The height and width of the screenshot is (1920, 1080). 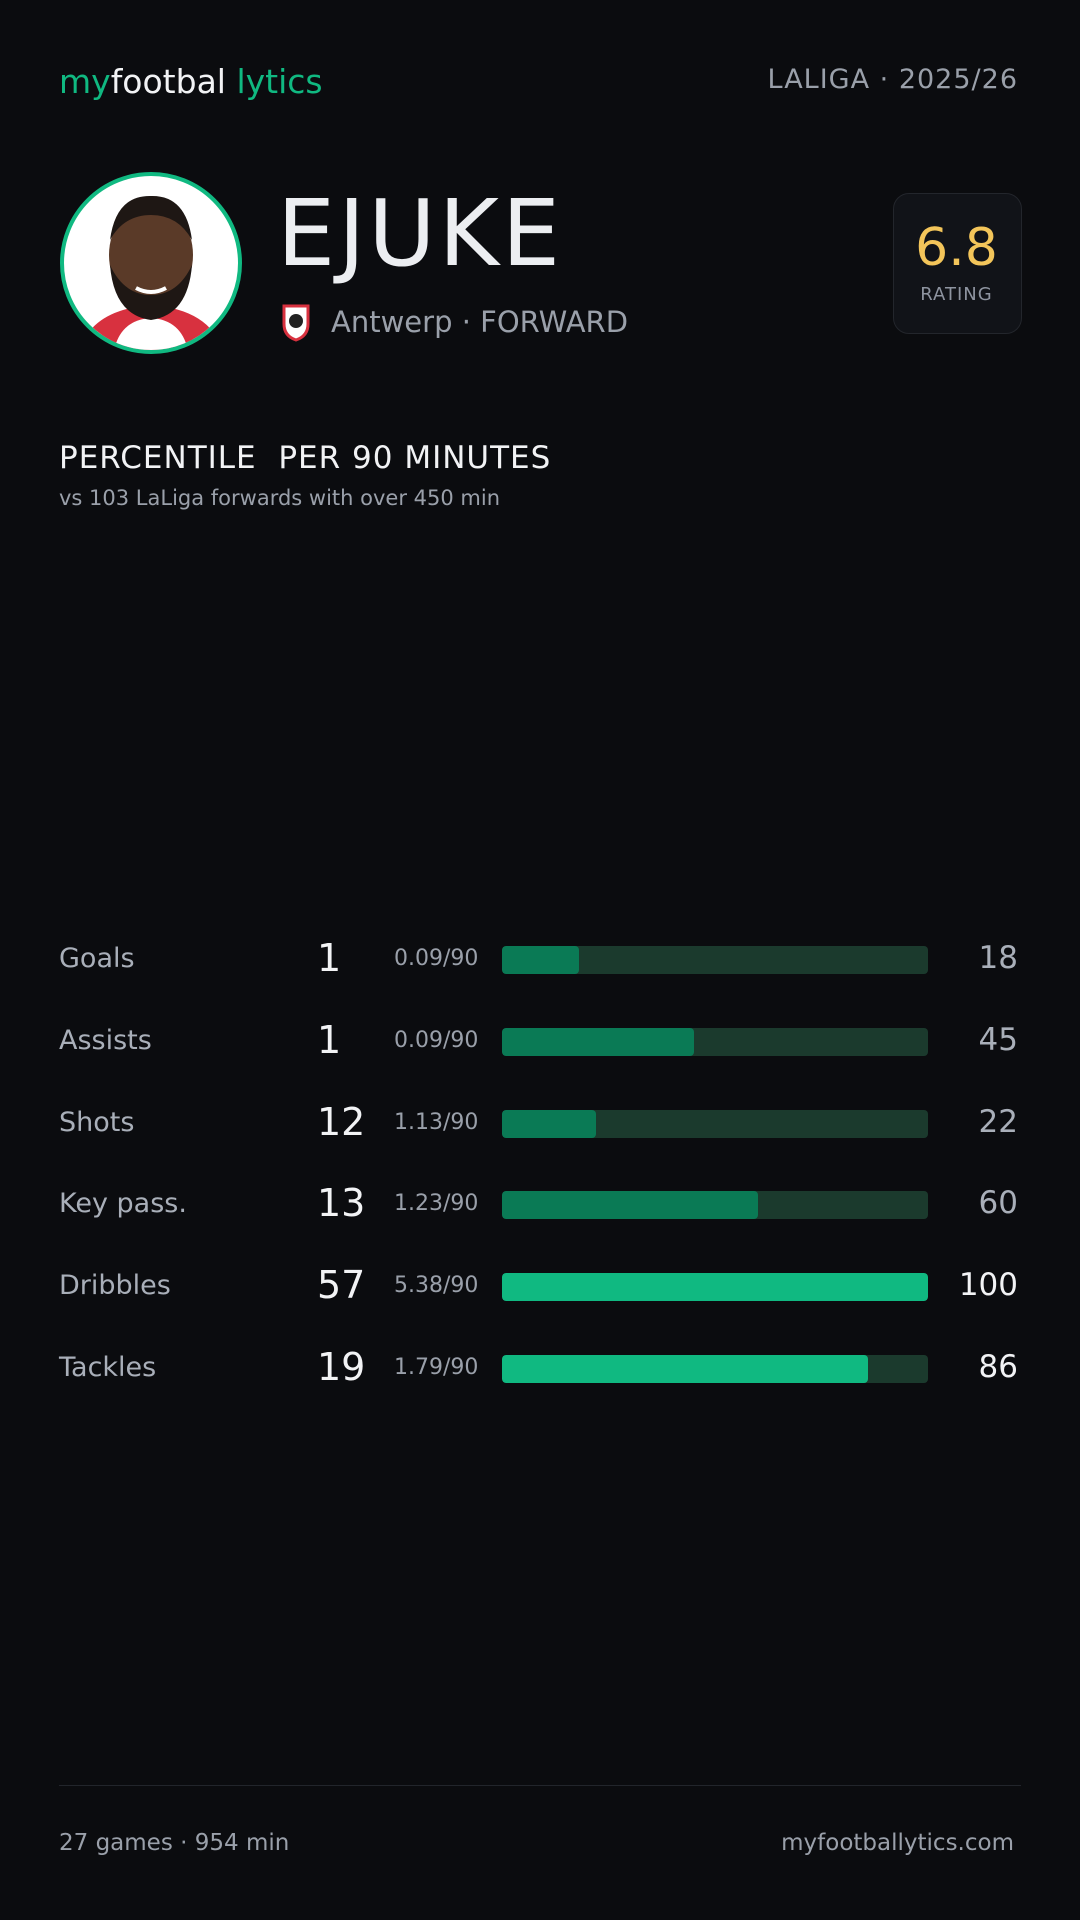 What do you see at coordinates (97, 1122) in the screenshot?
I see `stat-label: Shots` at bounding box center [97, 1122].